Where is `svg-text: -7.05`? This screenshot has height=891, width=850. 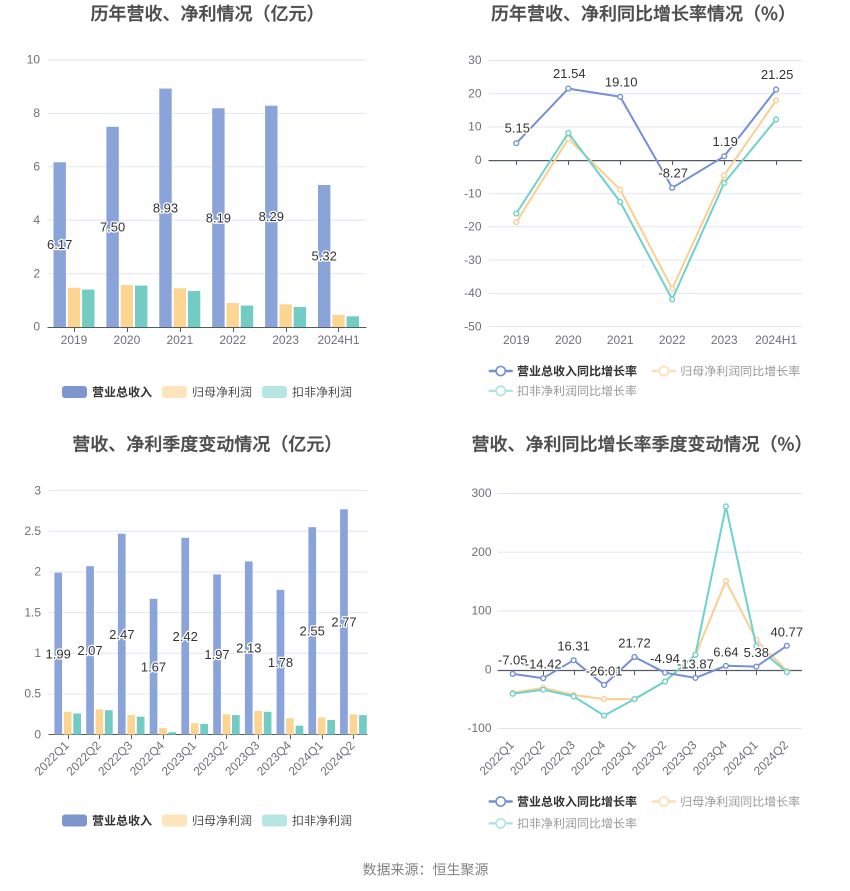
svg-text: -7.05 is located at coordinates (513, 659).